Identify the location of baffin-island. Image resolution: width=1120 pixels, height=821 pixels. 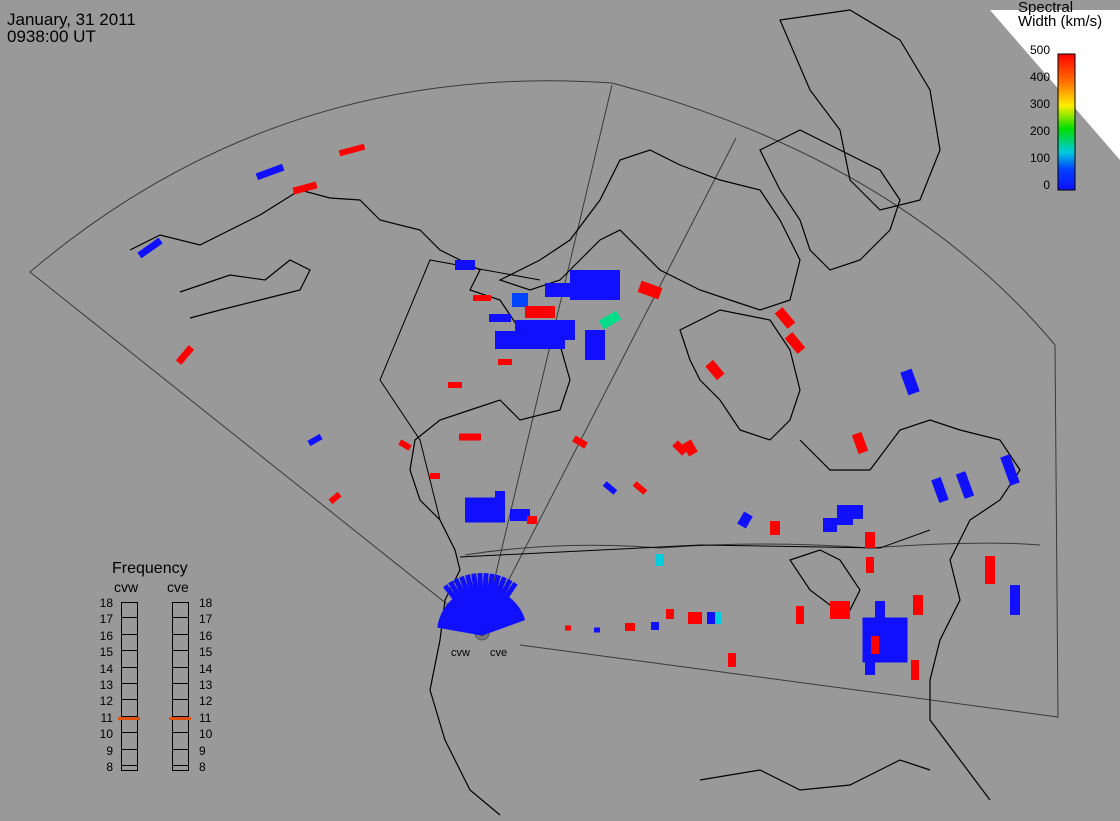
(830, 200).